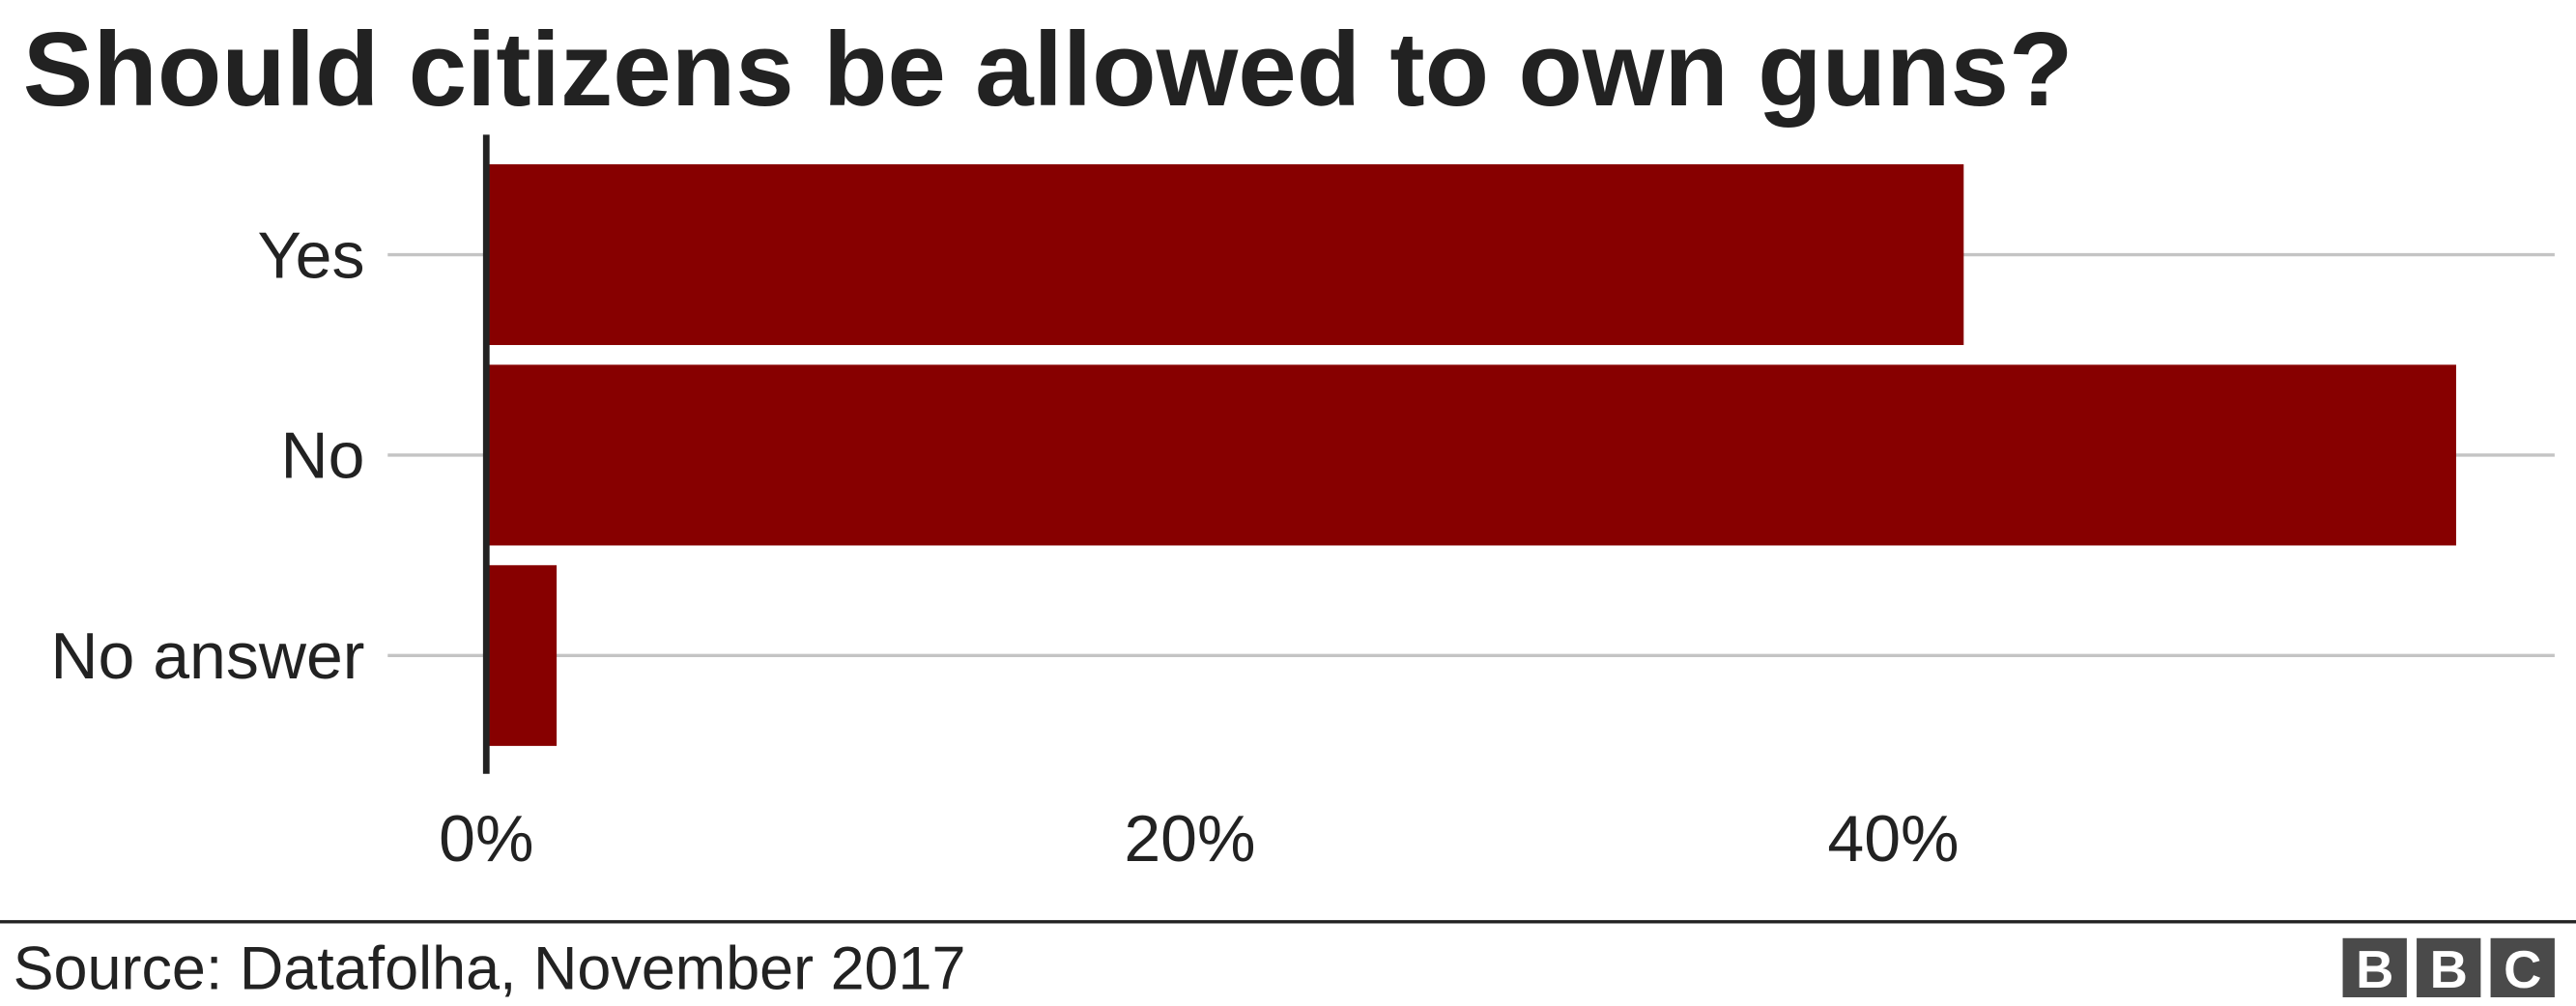 The height and width of the screenshot is (1006, 2576). I want to click on source: Source: Datafolha, November 2017, so click(490, 968).